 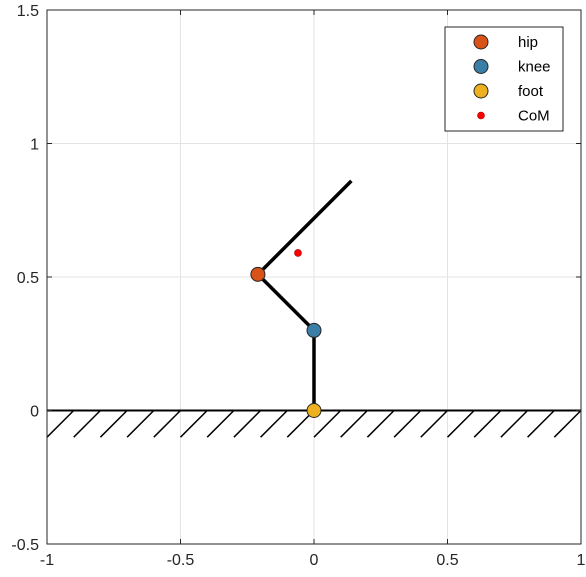 What do you see at coordinates (447, 560) in the screenshot?
I see `x-tick-label: 0.5` at bounding box center [447, 560].